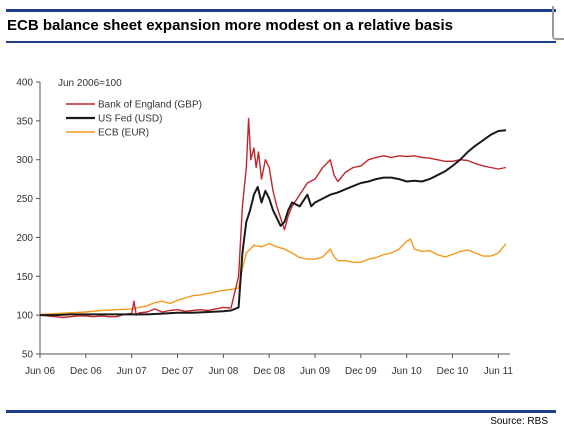  What do you see at coordinates (90, 83) in the screenshot?
I see `chart-note: Jun 2006=100` at bounding box center [90, 83].